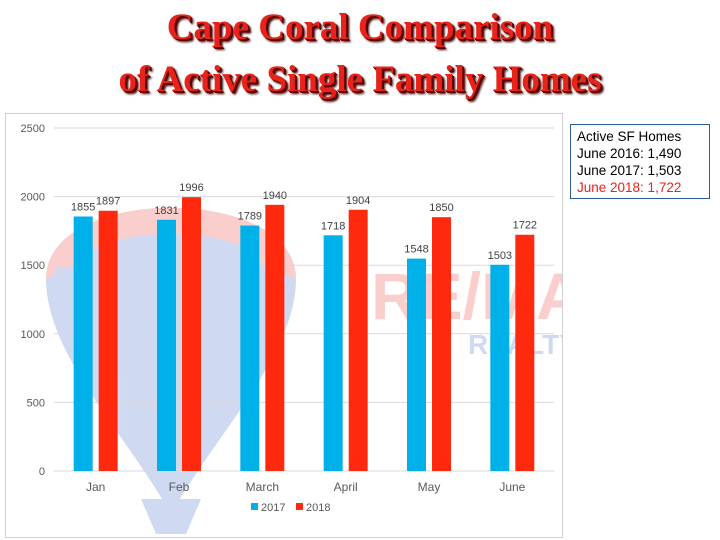 Image resolution: width=720 pixels, height=540 pixels. Describe the element at coordinates (108, 340) in the screenshot. I see `bar-2018-jan` at that location.